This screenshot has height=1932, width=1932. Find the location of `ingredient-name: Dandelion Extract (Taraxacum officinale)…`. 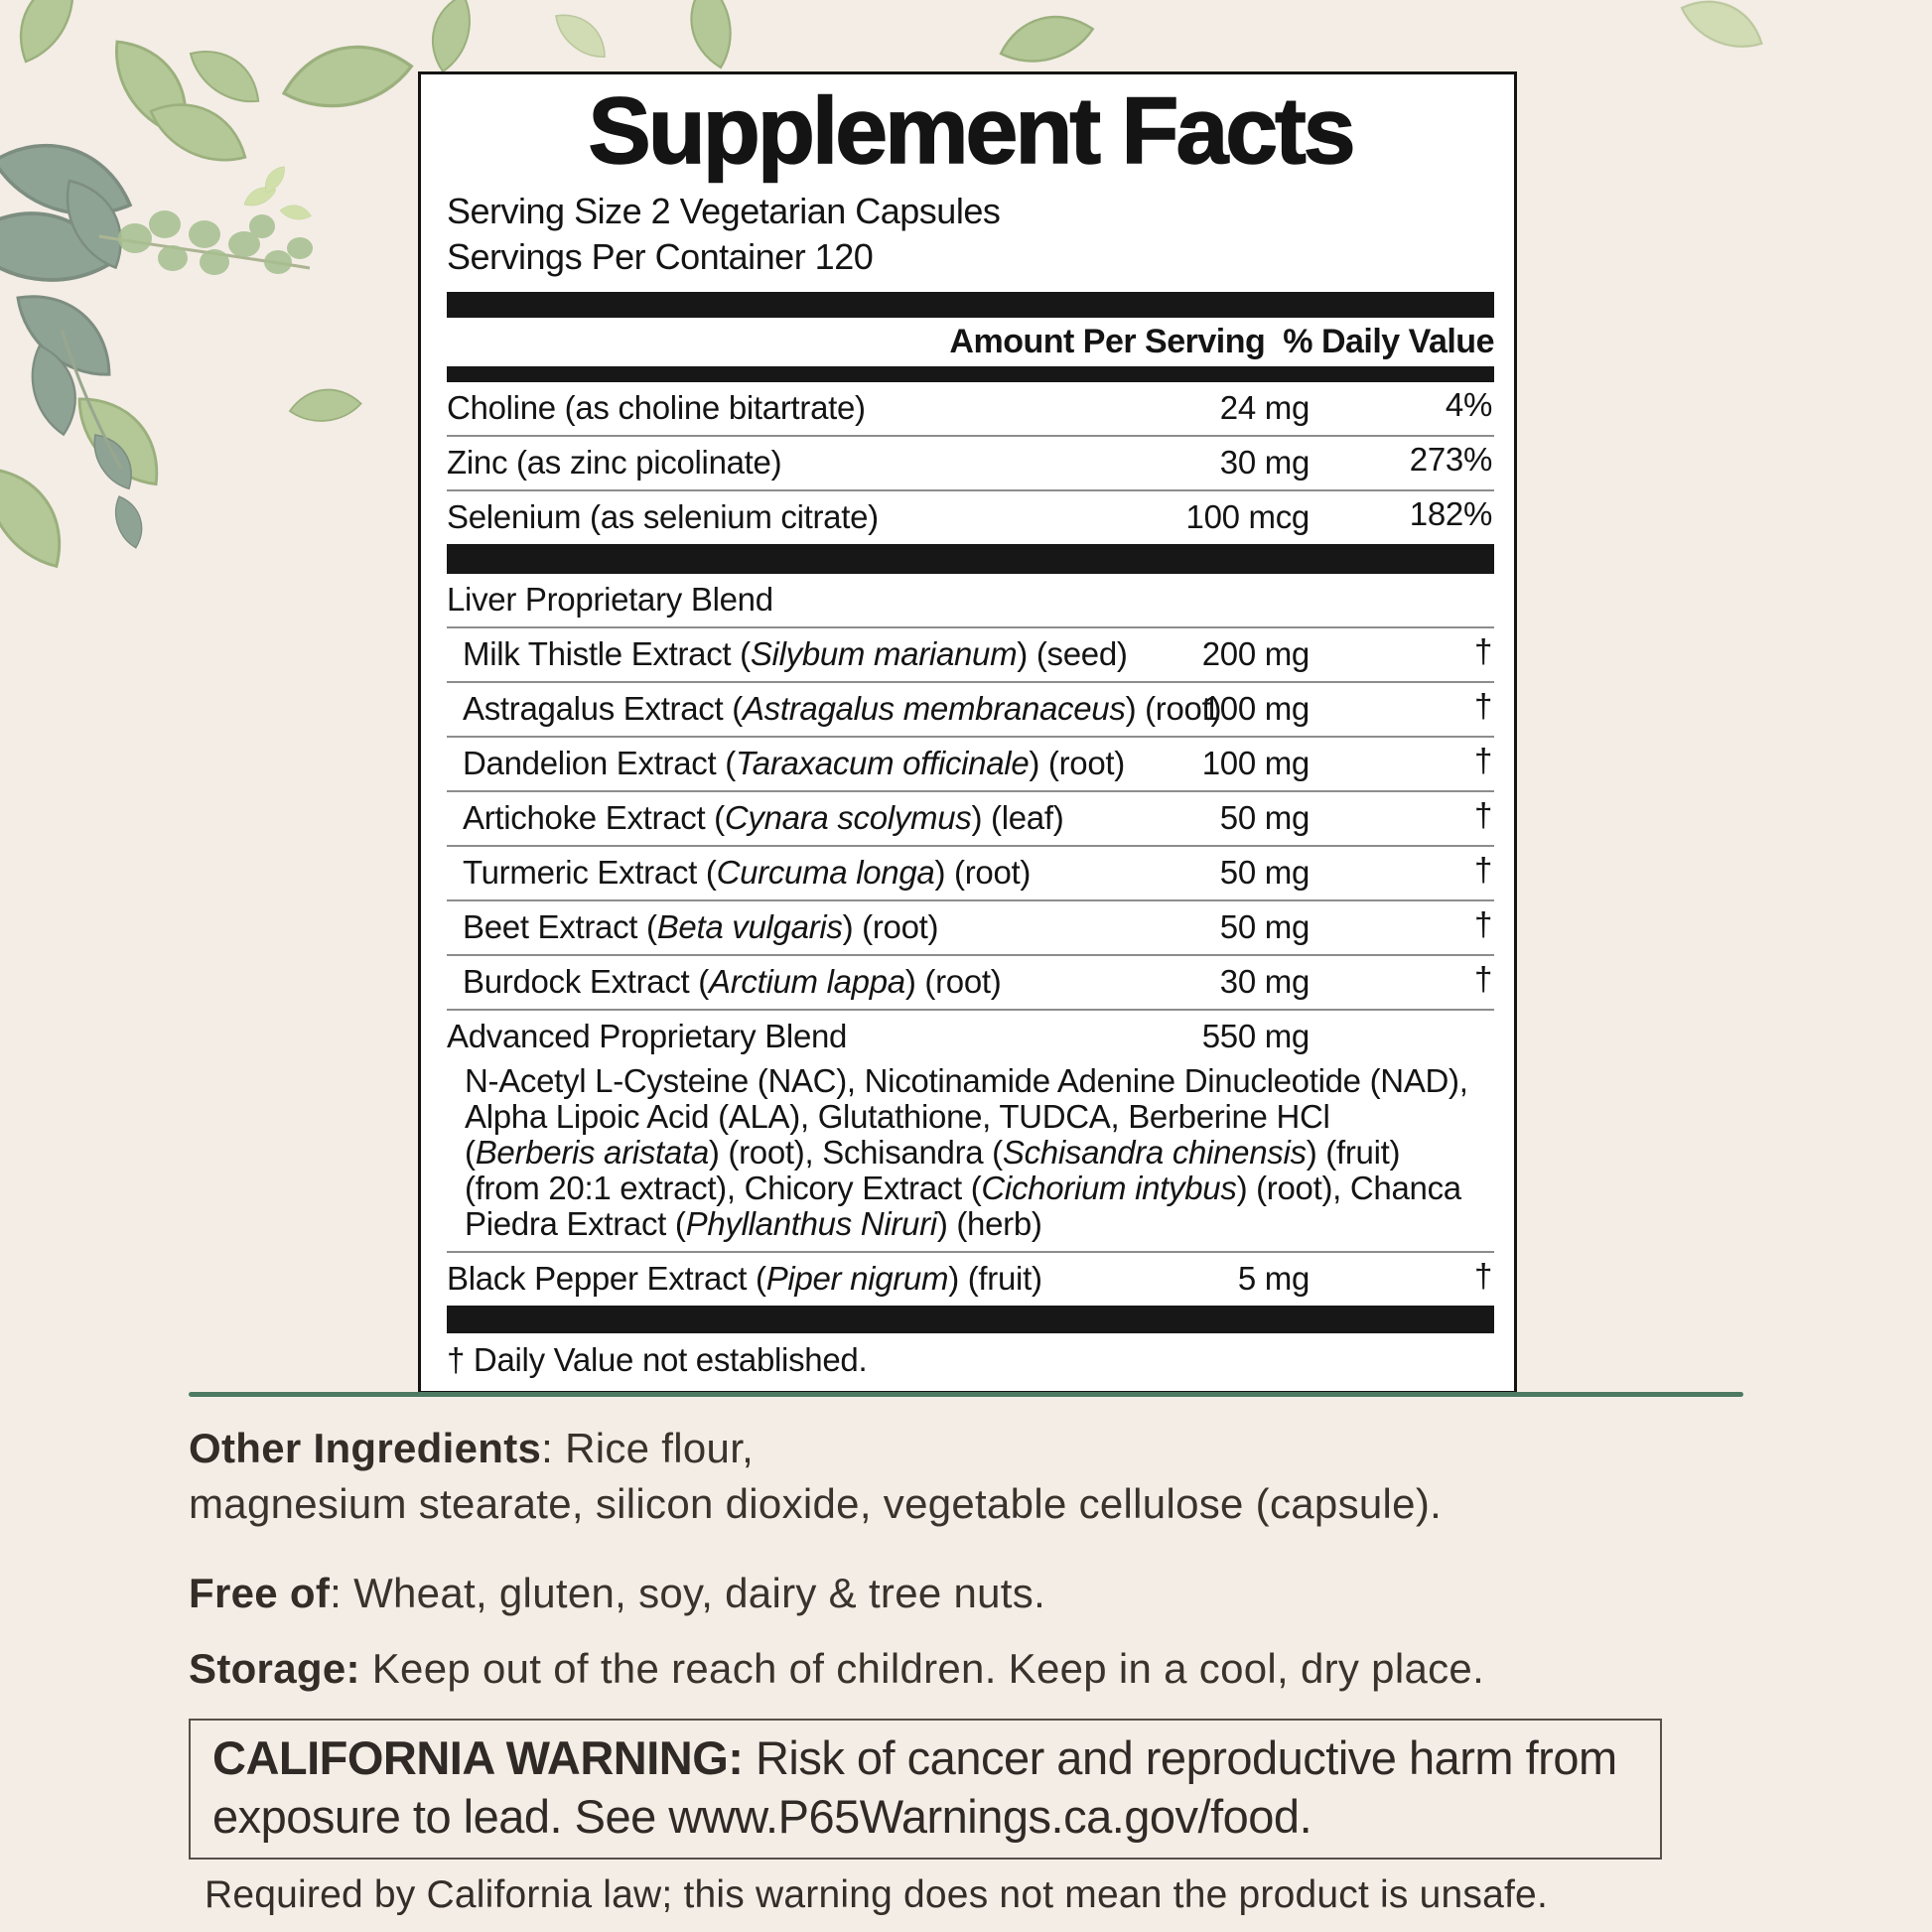

ingredient-name: Dandelion Extract (Taraxacum officinale)… is located at coordinates (794, 763).